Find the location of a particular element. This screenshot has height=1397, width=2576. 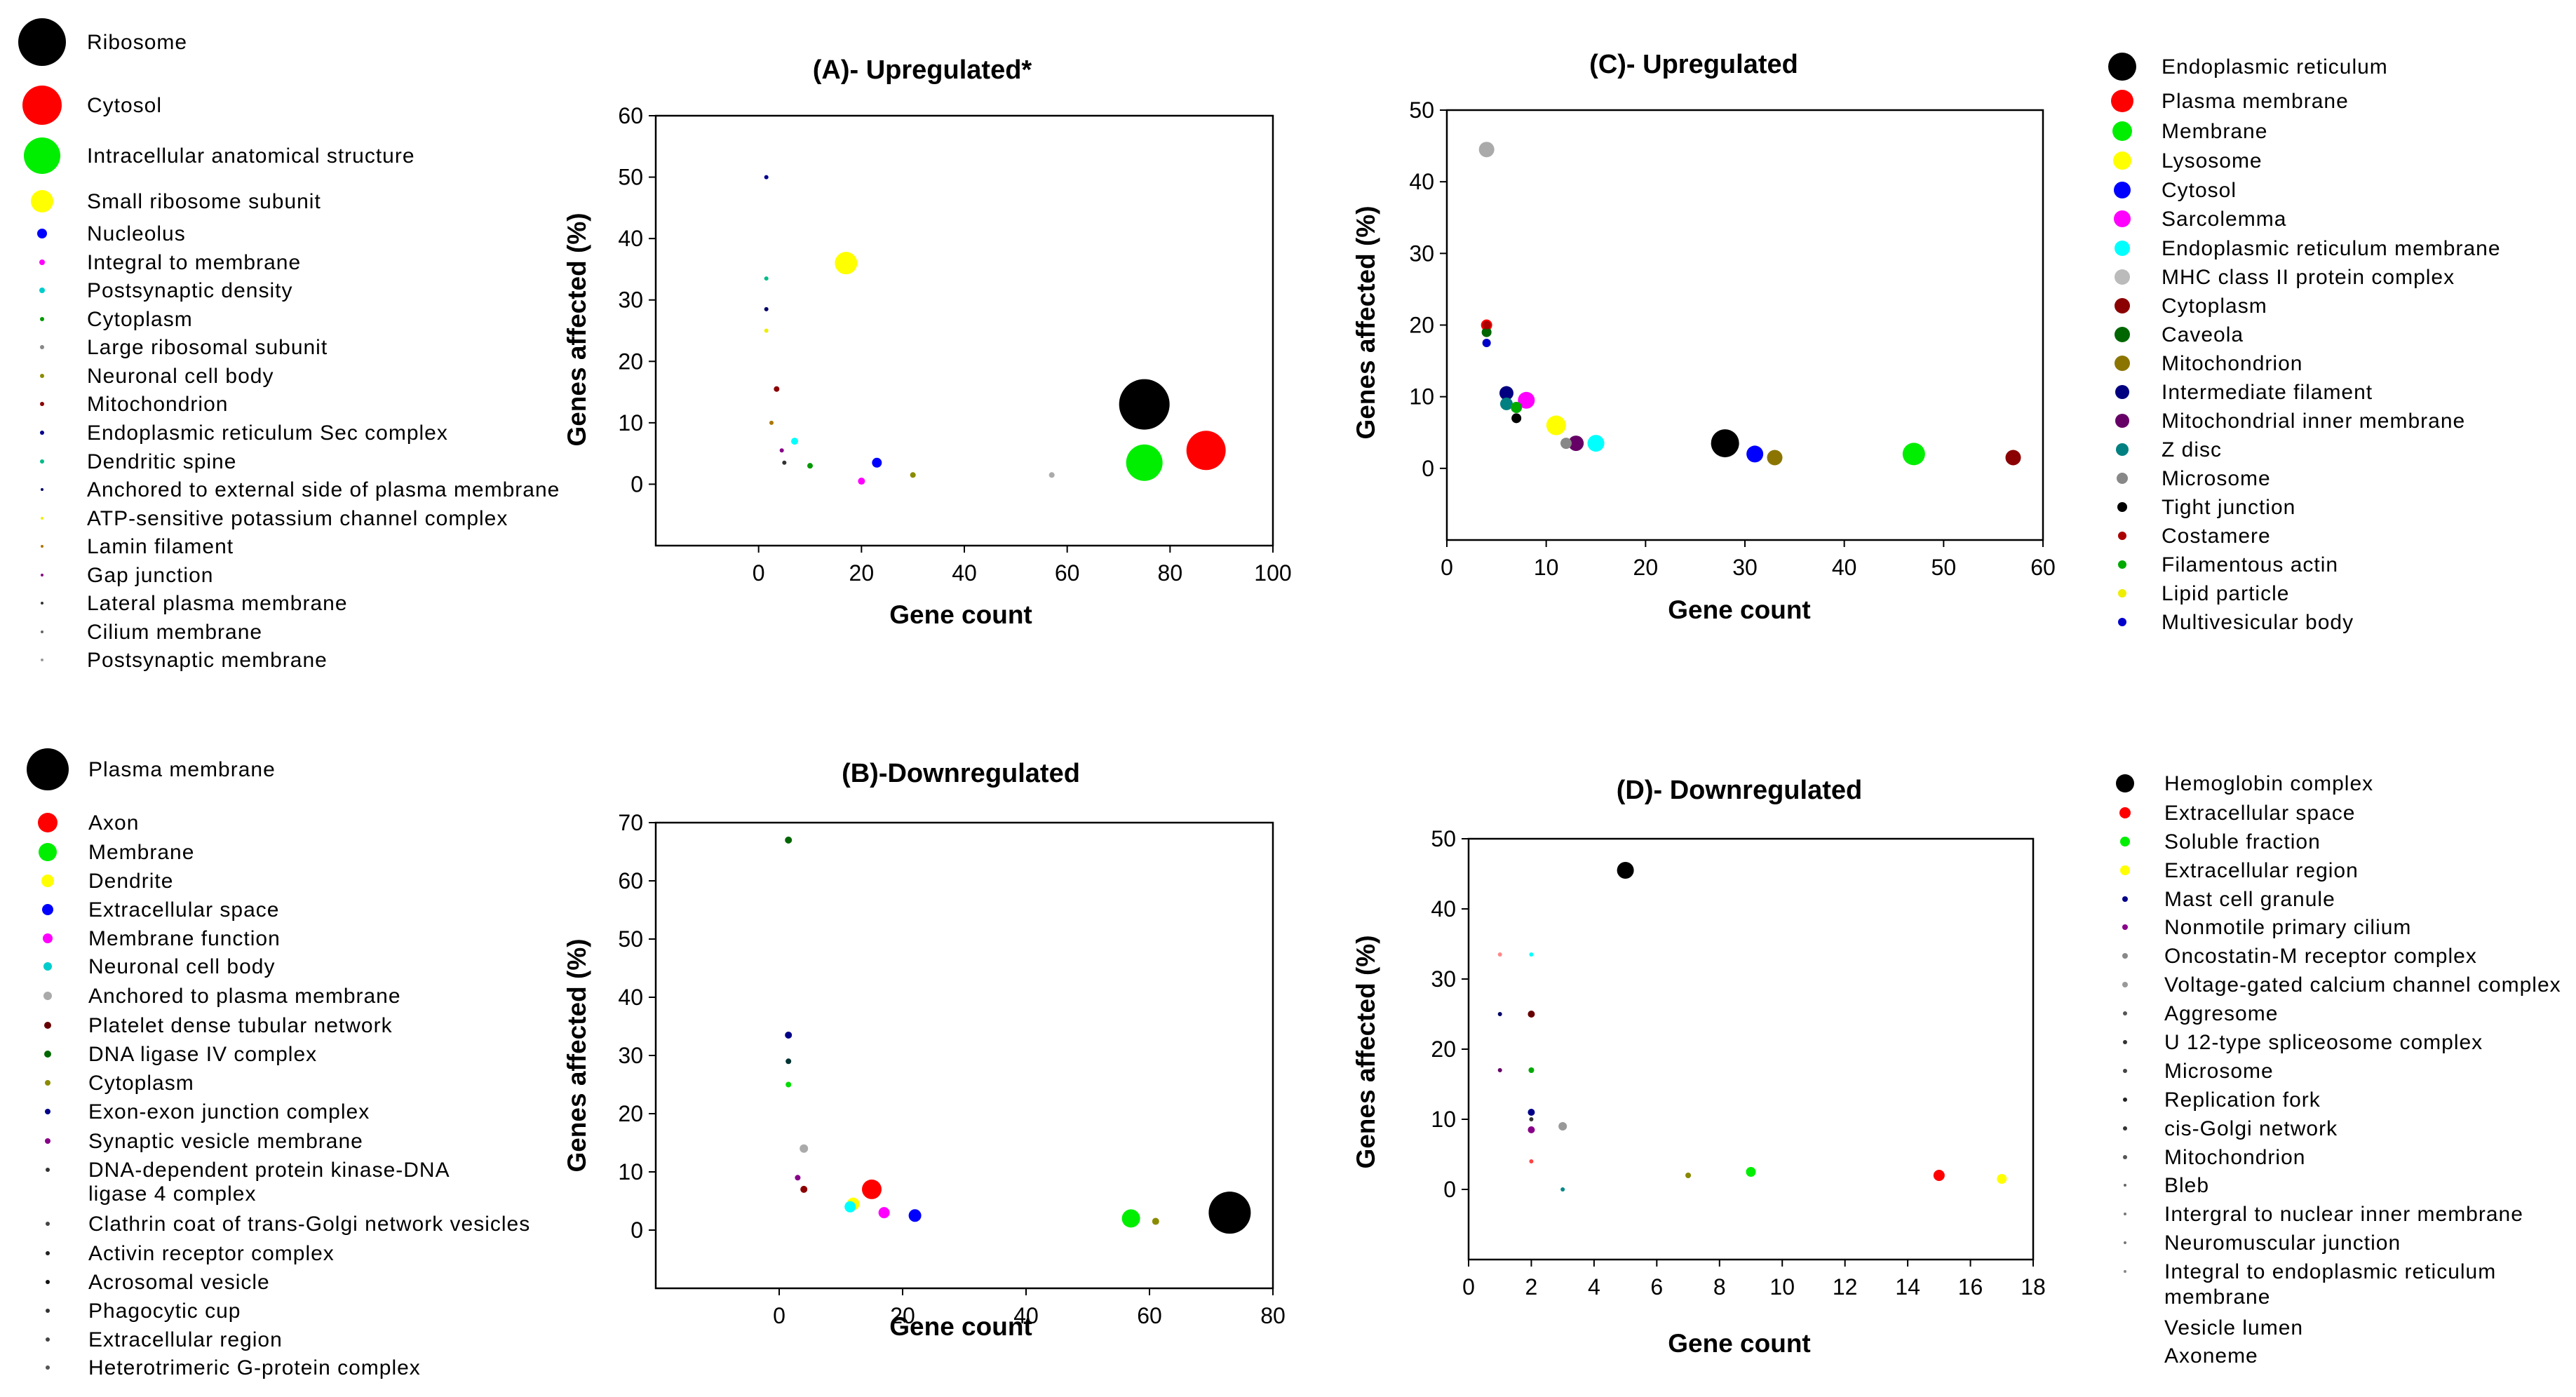

data-point-postsynaptic-density is located at coordinates (794, 441).